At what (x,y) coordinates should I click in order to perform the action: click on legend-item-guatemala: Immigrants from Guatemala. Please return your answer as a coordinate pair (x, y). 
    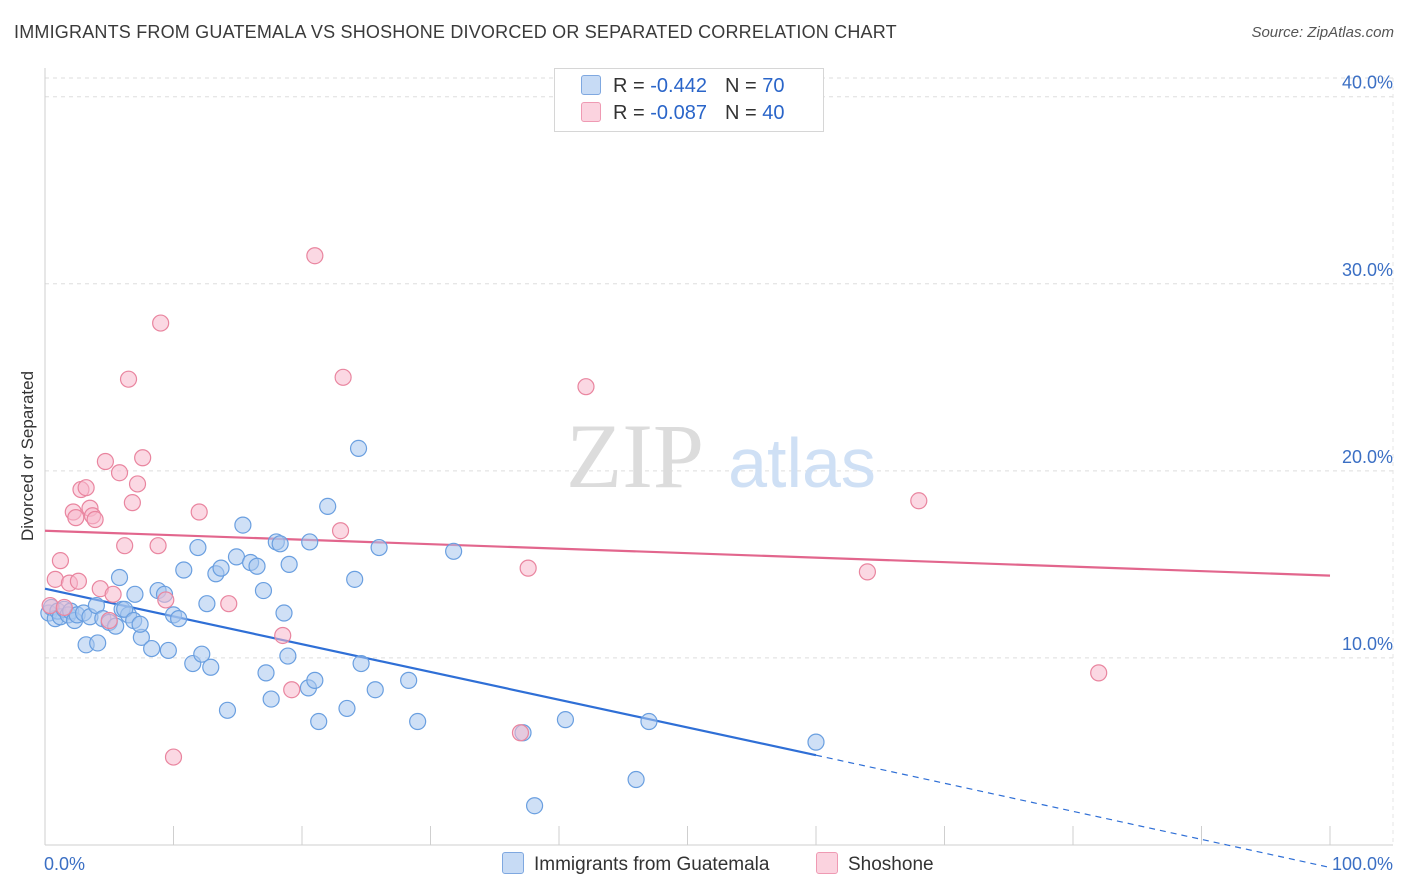
    Looking at the image, I should click on (635, 864).